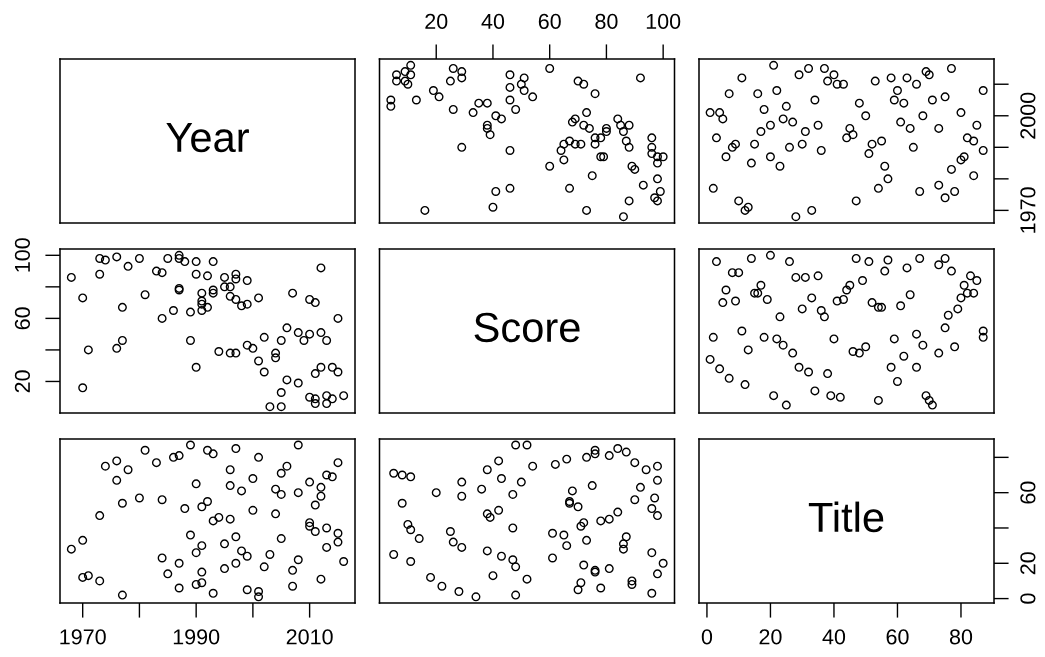  I want to click on text: Title, so click(846, 517).